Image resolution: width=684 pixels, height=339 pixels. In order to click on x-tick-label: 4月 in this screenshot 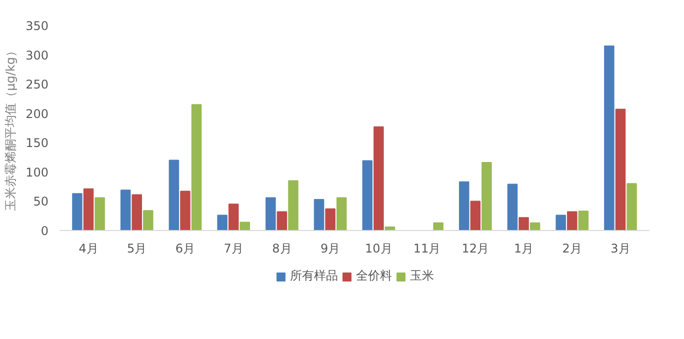, I will do `click(88, 249)`.